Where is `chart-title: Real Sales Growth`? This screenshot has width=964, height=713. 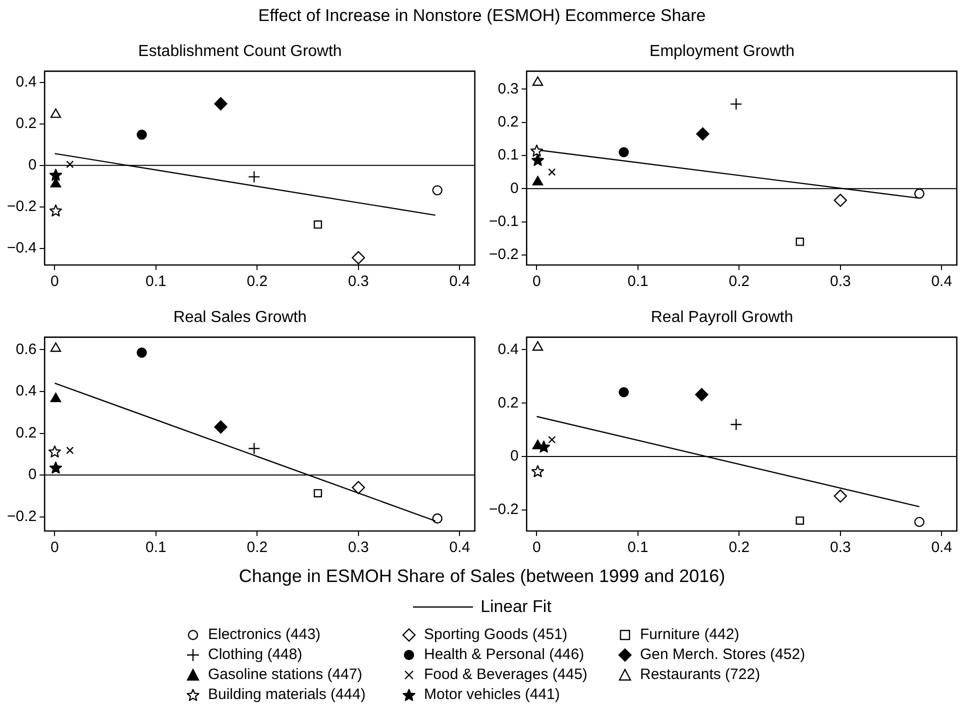 chart-title: Real Sales Growth is located at coordinates (240, 317).